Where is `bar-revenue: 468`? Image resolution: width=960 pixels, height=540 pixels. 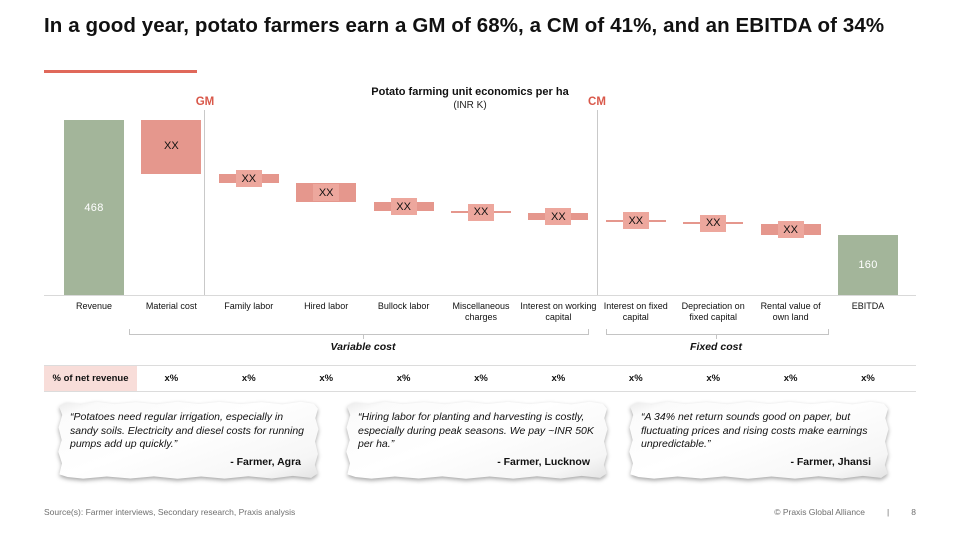 bar-revenue: 468 is located at coordinates (94, 207).